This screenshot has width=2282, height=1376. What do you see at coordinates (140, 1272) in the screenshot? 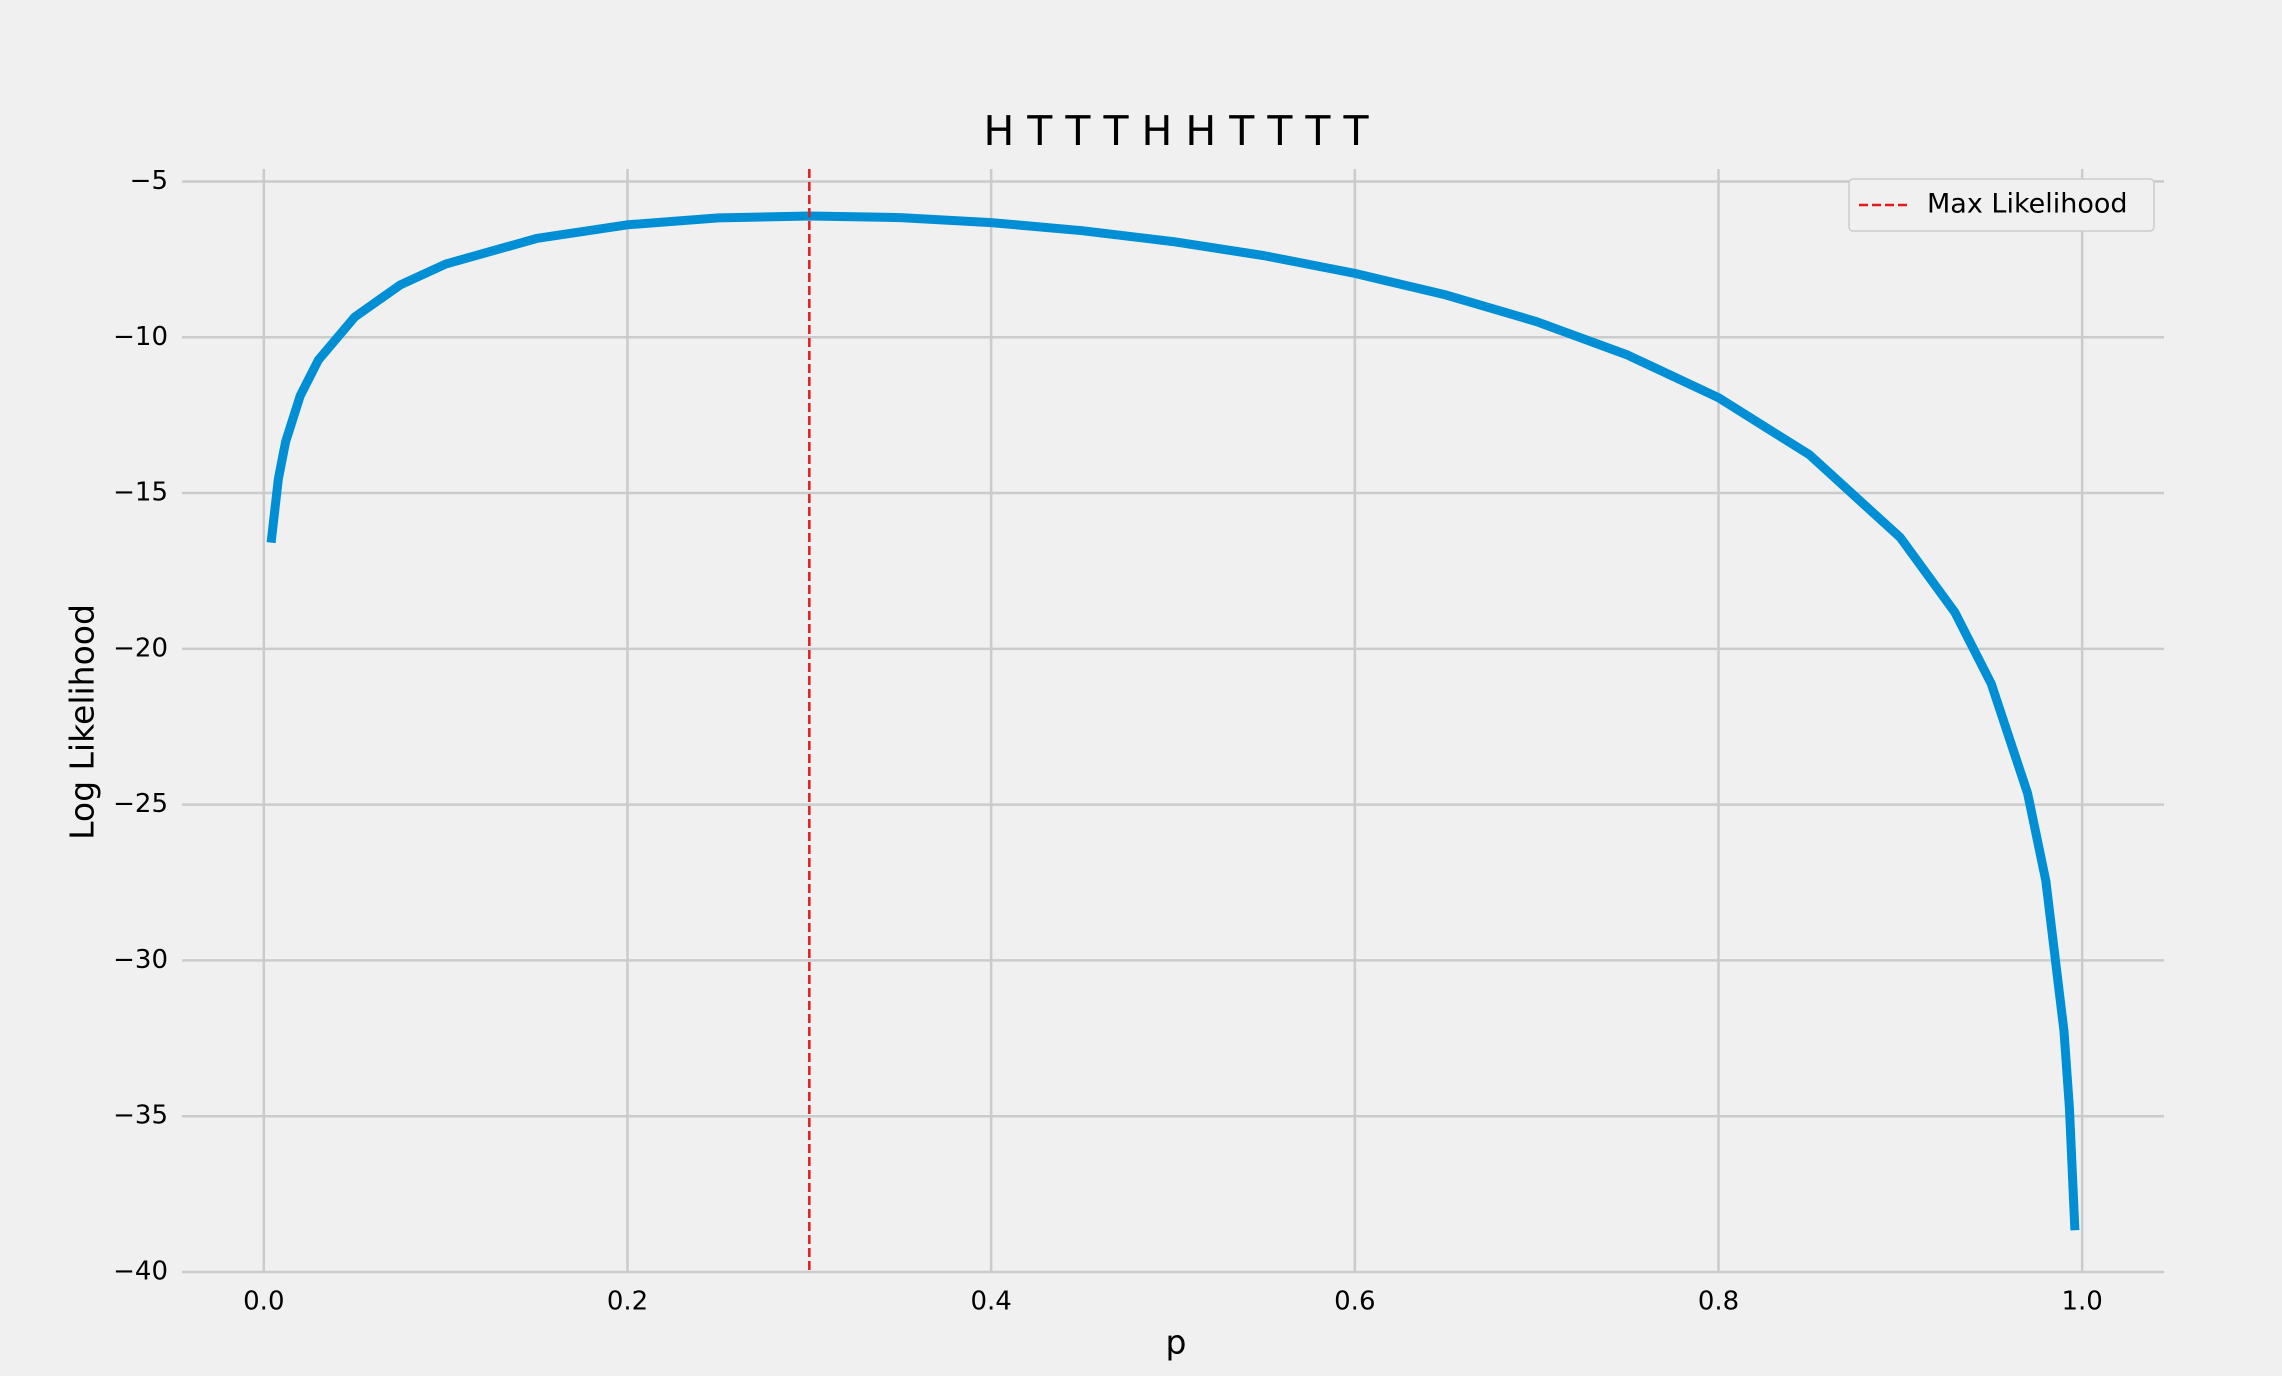
I see `y-tick-label: −40` at bounding box center [140, 1272].